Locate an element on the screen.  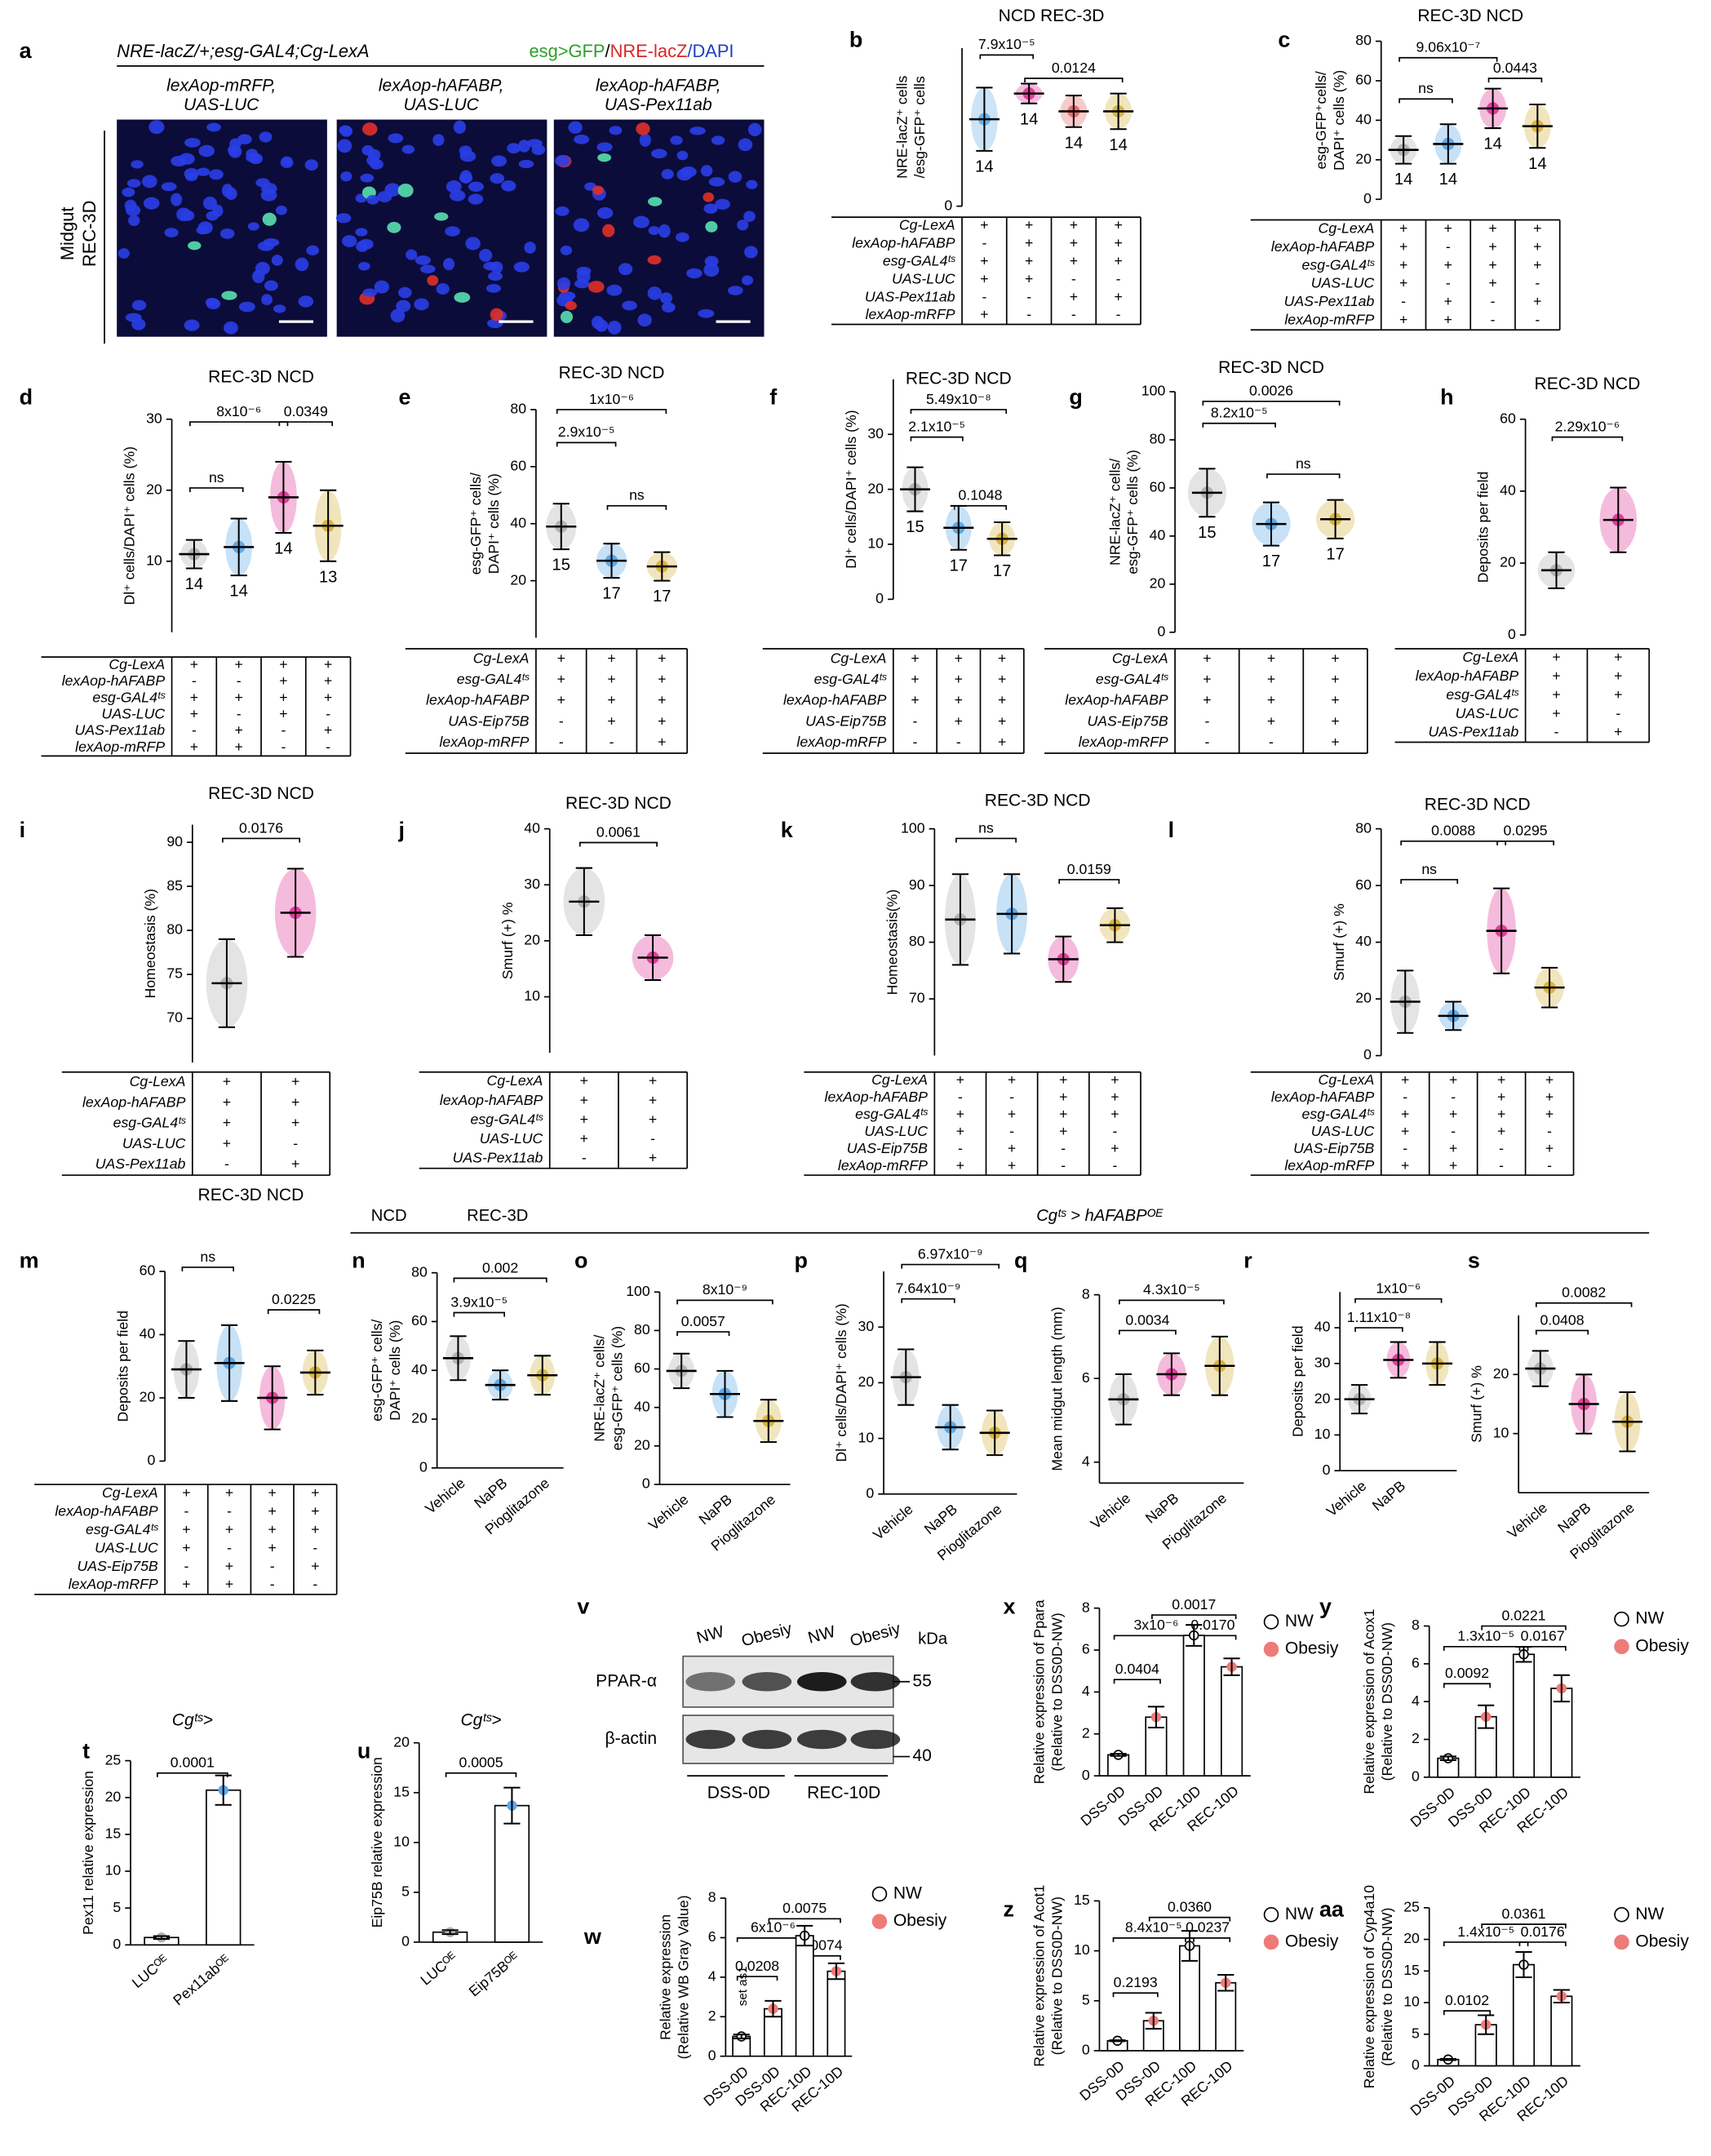
panel-header: Cgᵗˢ> is located at coordinates (192, 1720).